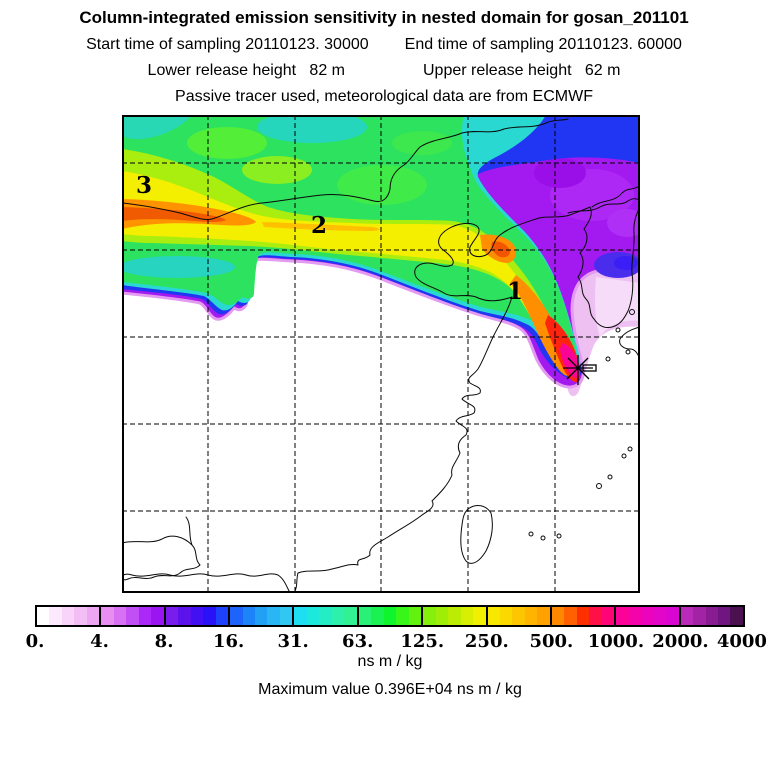 The width and height of the screenshot is (768, 768). Describe the element at coordinates (551, 641) in the screenshot. I see `colorbar-tick: 500.` at that location.